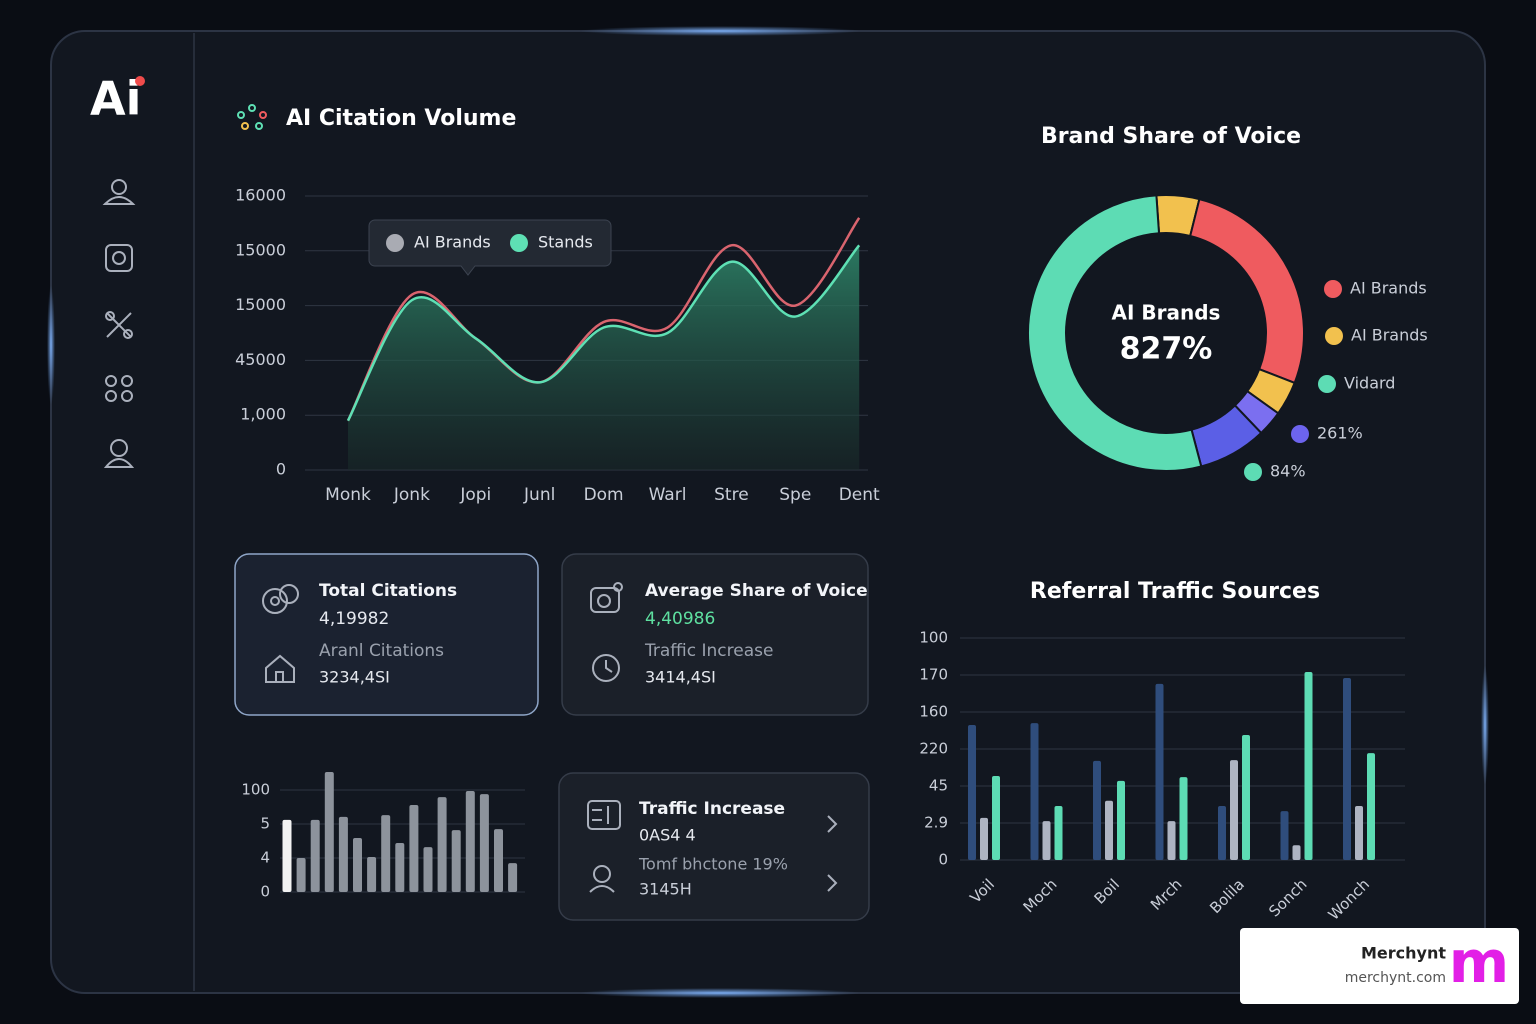 The width and height of the screenshot is (1536, 1024). I want to click on card-title: Total Citations, so click(388, 591).